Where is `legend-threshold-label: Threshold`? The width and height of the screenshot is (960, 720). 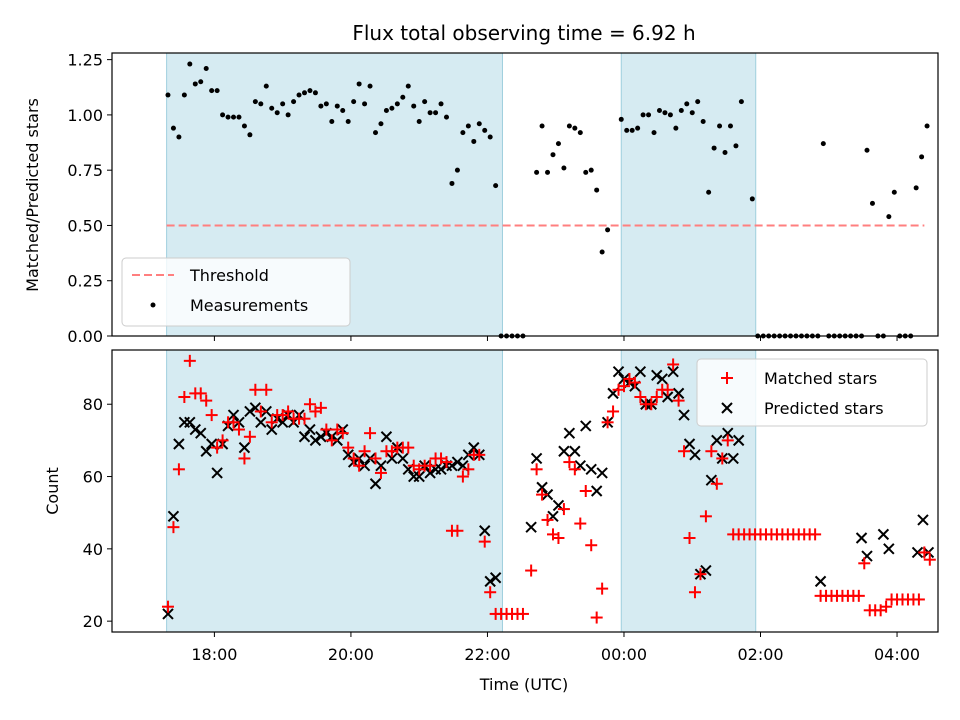 legend-threshold-label: Threshold is located at coordinates (229, 275).